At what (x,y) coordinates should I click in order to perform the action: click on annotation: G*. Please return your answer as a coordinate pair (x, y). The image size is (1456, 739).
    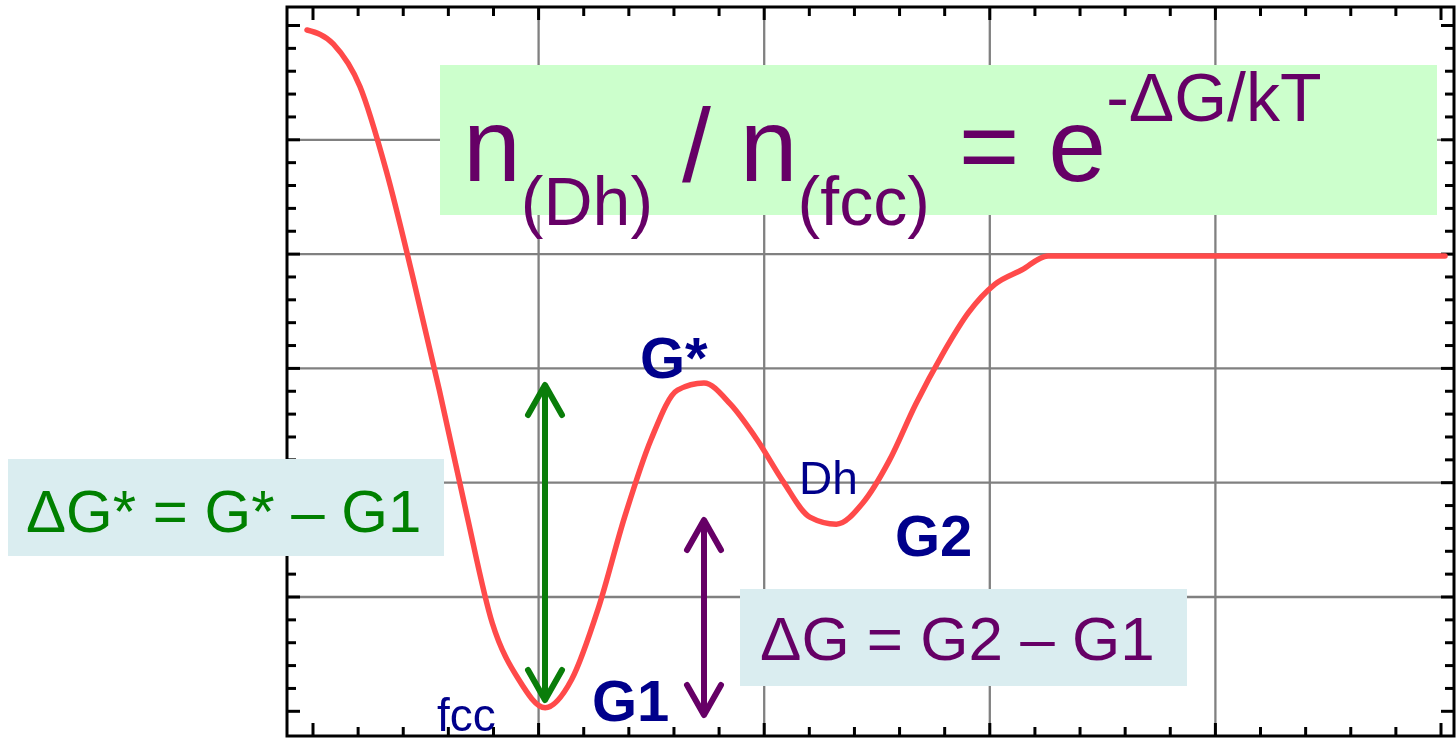
    Looking at the image, I should click on (674, 357).